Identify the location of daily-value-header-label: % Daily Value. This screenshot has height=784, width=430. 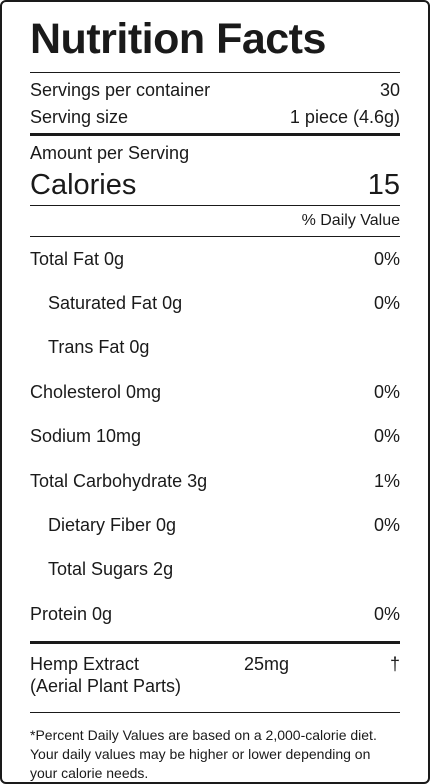
(350, 220).